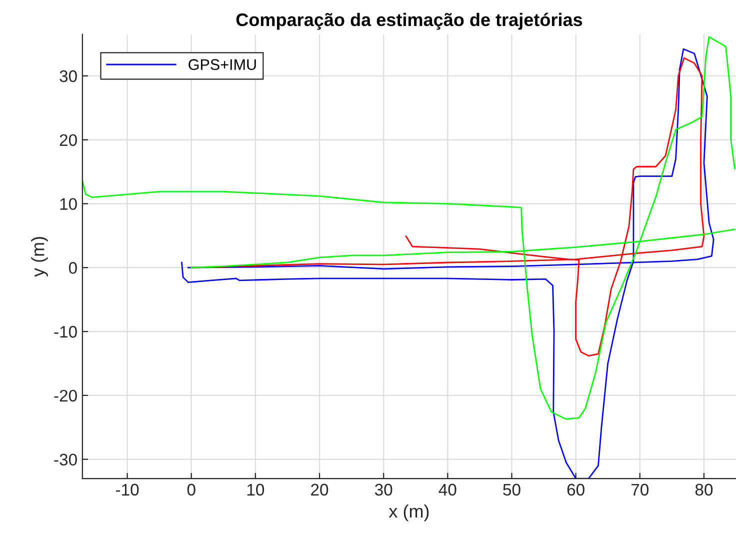 The width and height of the screenshot is (736, 545). What do you see at coordinates (68, 76) in the screenshot?
I see `y-tick-label: 30` at bounding box center [68, 76].